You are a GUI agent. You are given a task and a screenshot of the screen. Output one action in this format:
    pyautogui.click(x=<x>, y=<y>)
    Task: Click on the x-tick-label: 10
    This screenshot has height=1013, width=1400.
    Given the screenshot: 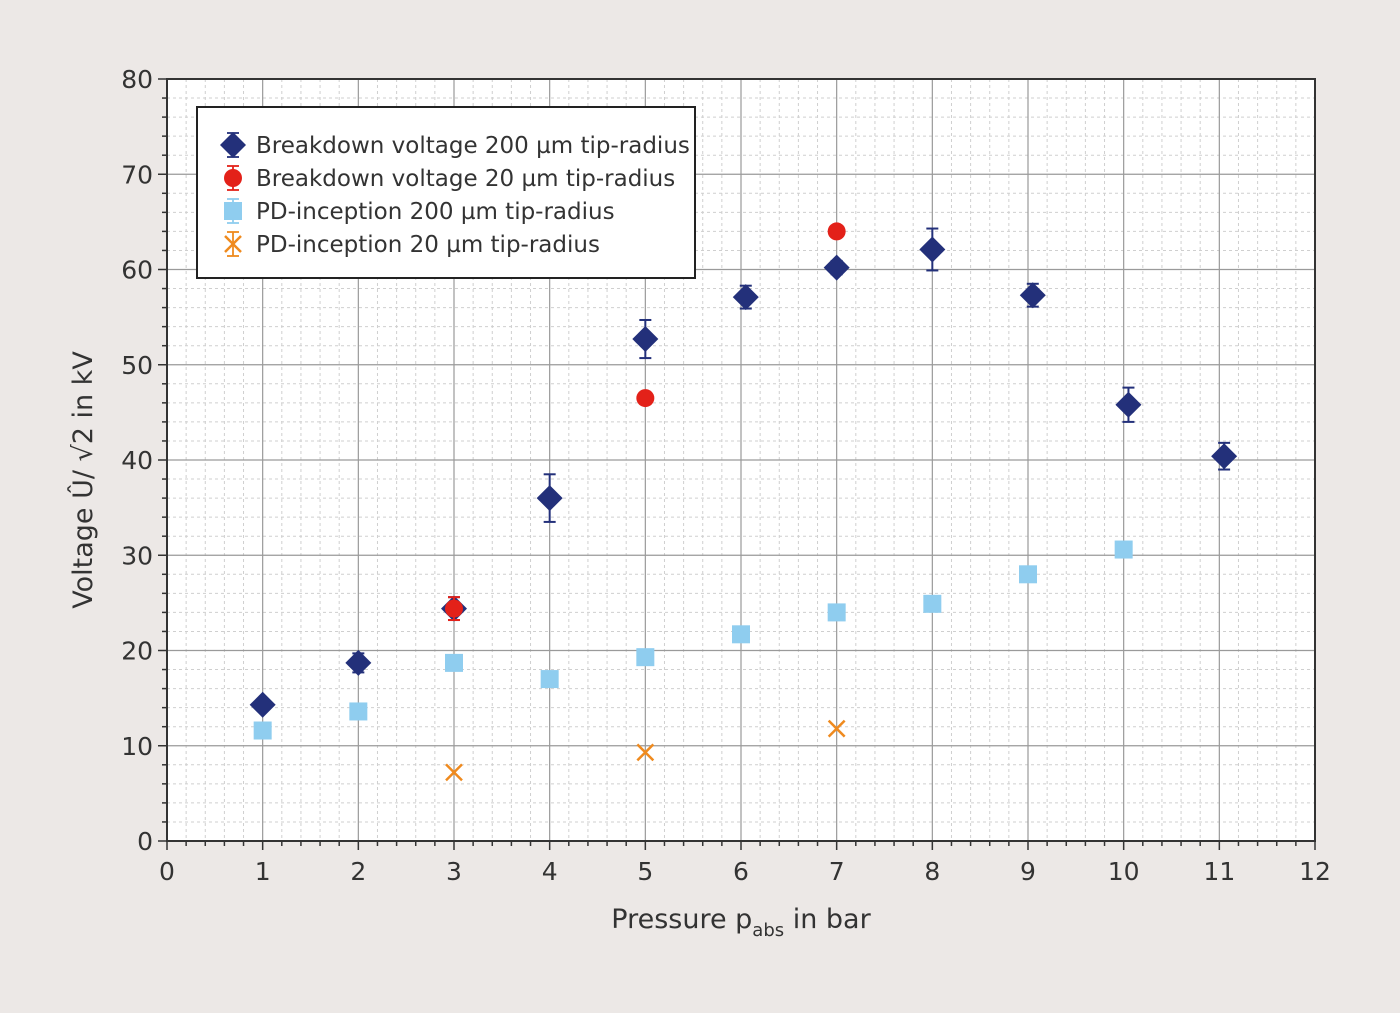 What is the action you would take?
    pyautogui.click(x=1124, y=871)
    